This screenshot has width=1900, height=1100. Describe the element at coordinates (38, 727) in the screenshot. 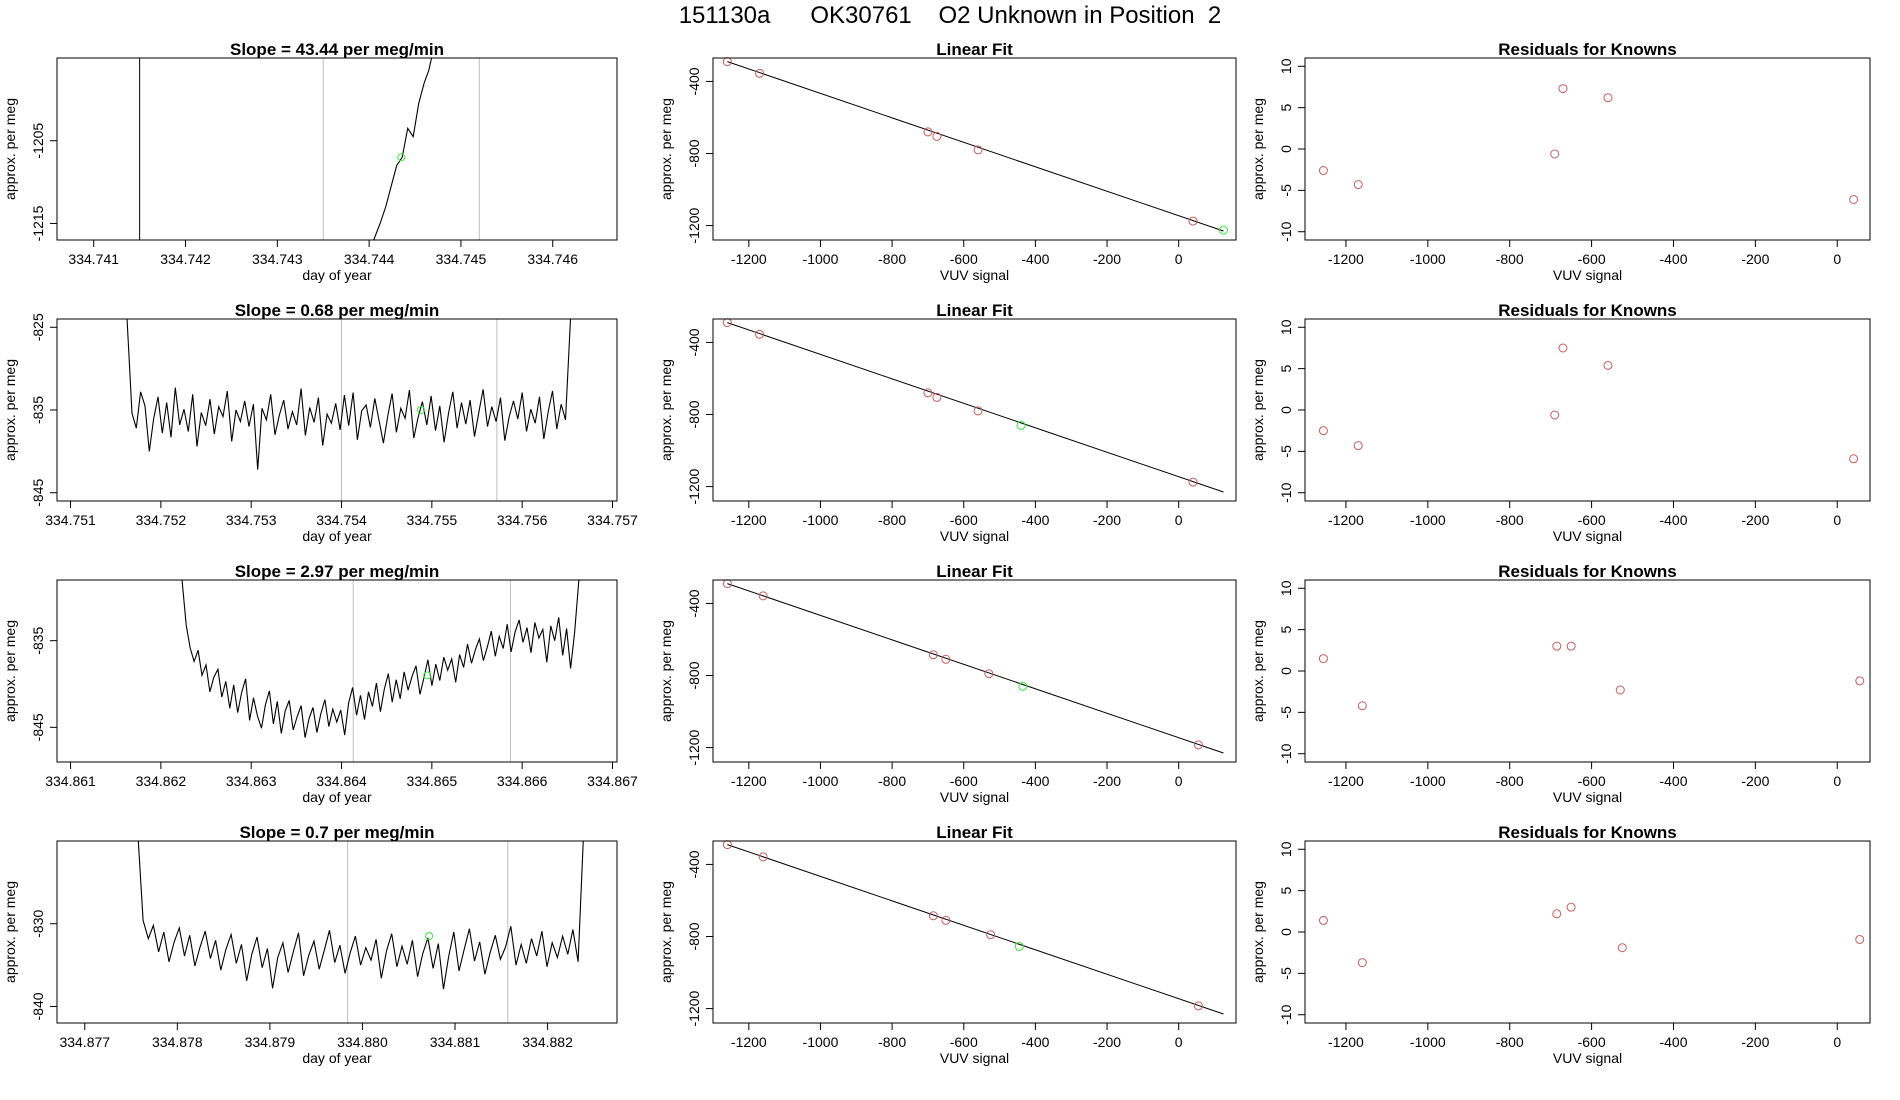

I see `r2-time-series-ytick-label-1: -845` at that location.